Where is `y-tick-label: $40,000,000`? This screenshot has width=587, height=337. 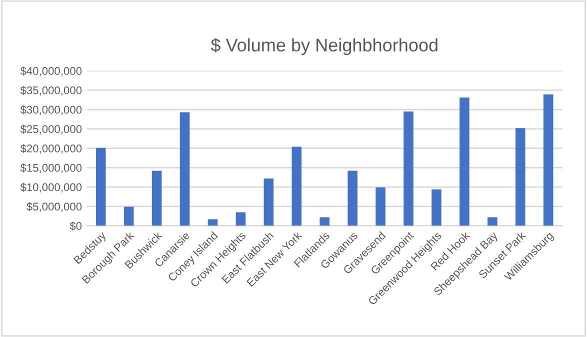
y-tick-label: $40,000,000 is located at coordinates (51, 71).